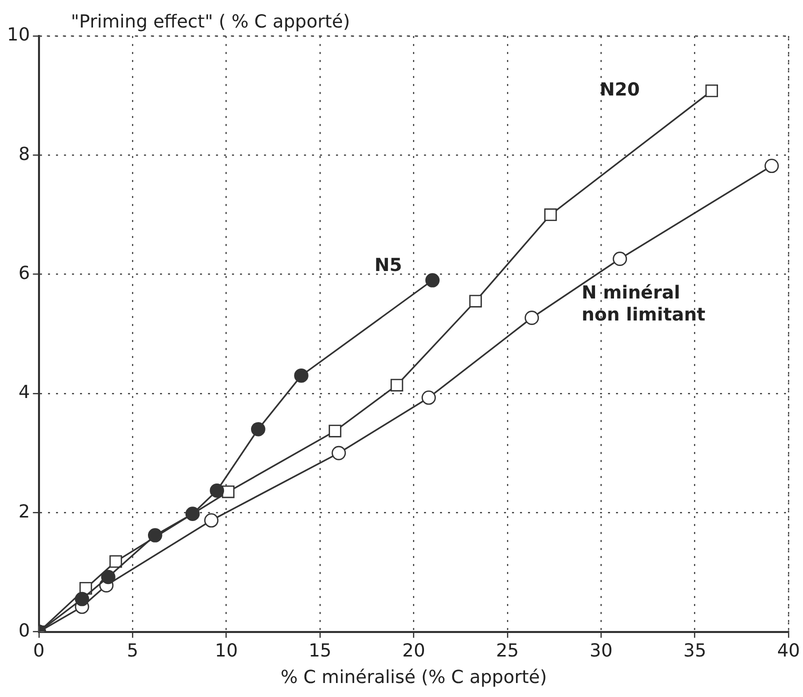 The height and width of the screenshot is (697, 803). I want to click on x-tick-label: 10, so click(226, 651).